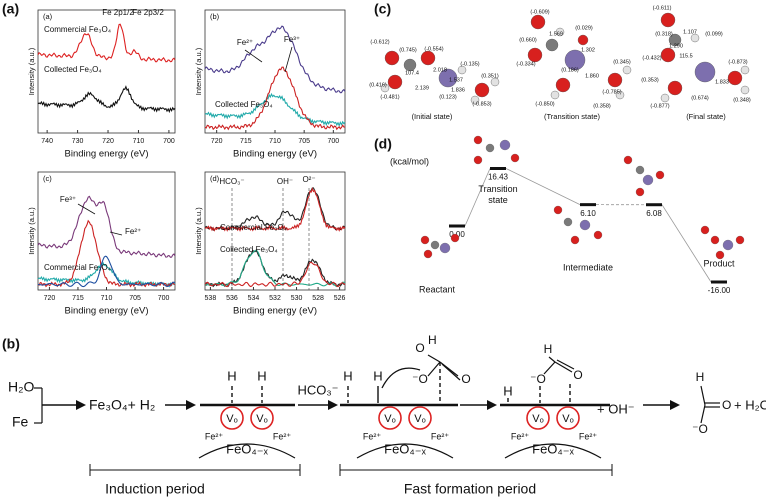  What do you see at coordinates (78, 298) in the screenshot?
I see `x-tick-label: 715` at bounding box center [78, 298].